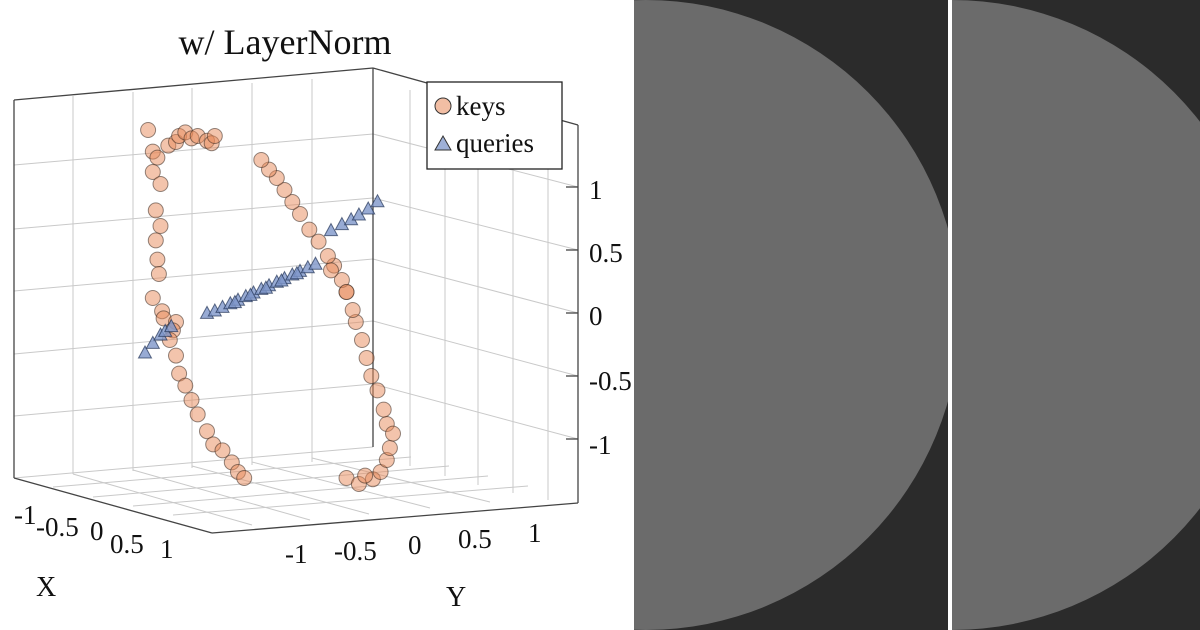 The height and width of the screenshot is (630, 1200). Describe the element at coordinates (610, 317) in the screenshot. I see `z-tick-labels: 1 0.5 0 -0.5 -1` at that location.